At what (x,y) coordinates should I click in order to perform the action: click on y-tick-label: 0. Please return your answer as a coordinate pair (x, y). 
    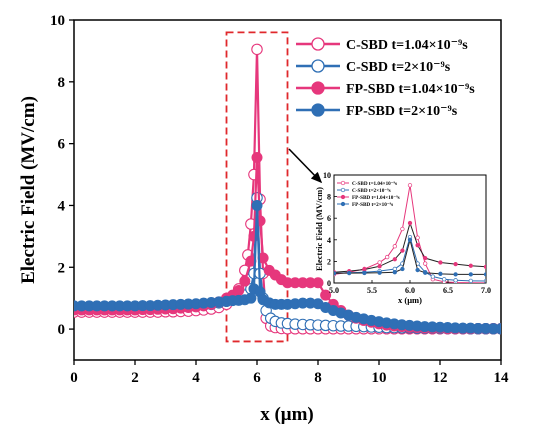
    Looking at the image, I should click on (62, 330).